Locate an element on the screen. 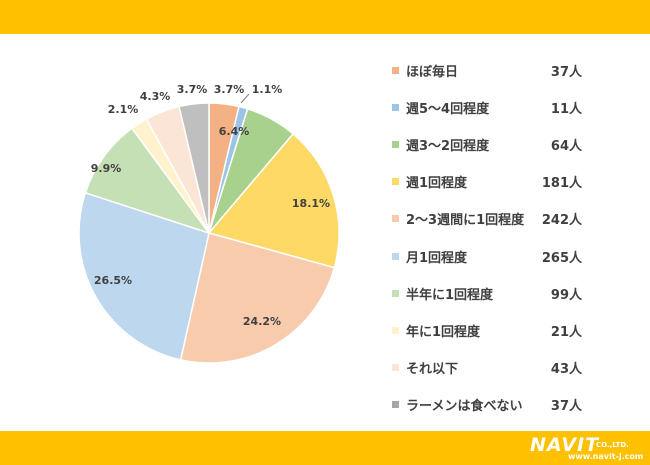 The width and height of the screenshot is (650, 465). slice-label-6: 26.5% is located at coordinates (113, 280).